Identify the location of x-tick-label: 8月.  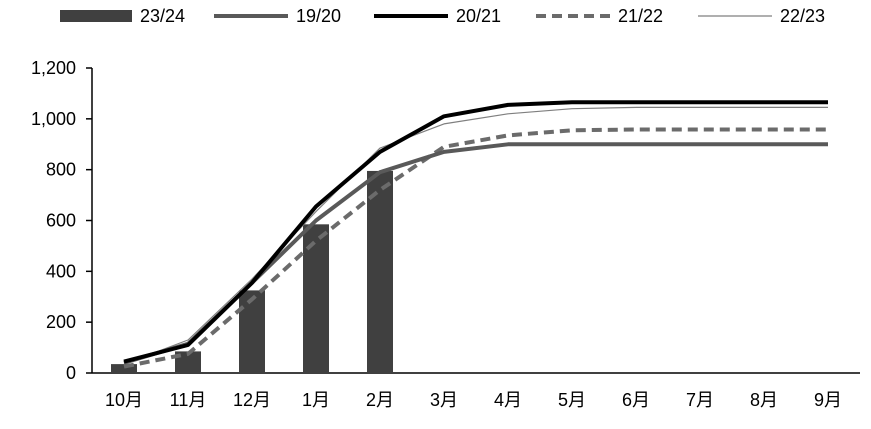
(764, 400).